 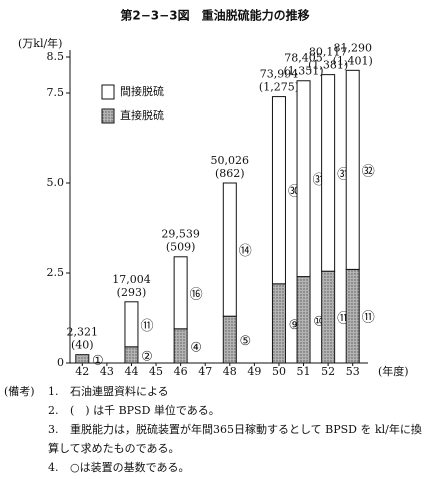 What do you see at coordinates (82, 345) in the screenshot?
I see `bpsd-label: (40)` at bounding box center [82, 345].